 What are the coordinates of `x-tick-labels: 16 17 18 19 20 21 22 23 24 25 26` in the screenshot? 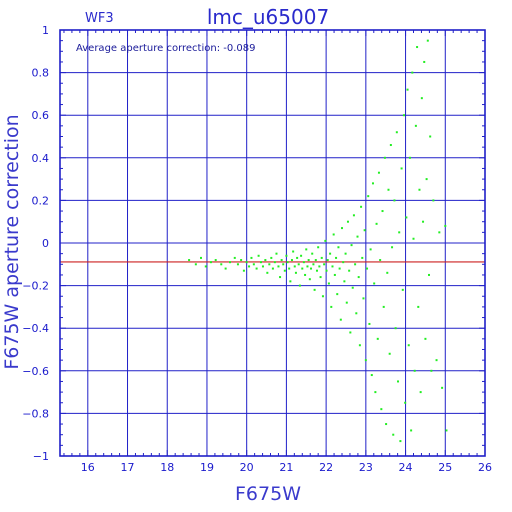 It's located at (286, 467).